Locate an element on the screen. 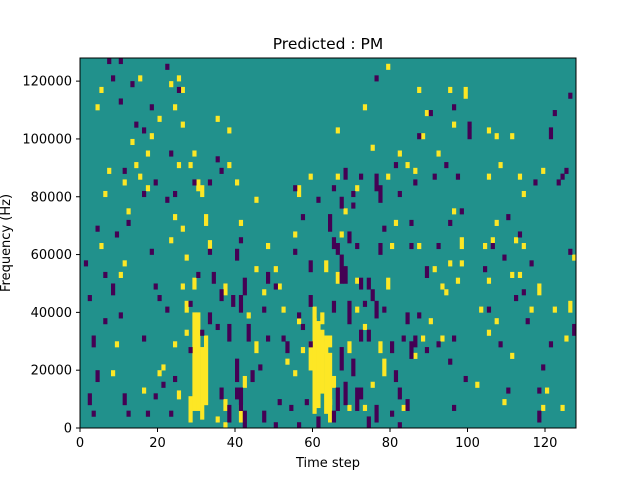  x-tick-label: 20 is located at coordinates (157, 443).